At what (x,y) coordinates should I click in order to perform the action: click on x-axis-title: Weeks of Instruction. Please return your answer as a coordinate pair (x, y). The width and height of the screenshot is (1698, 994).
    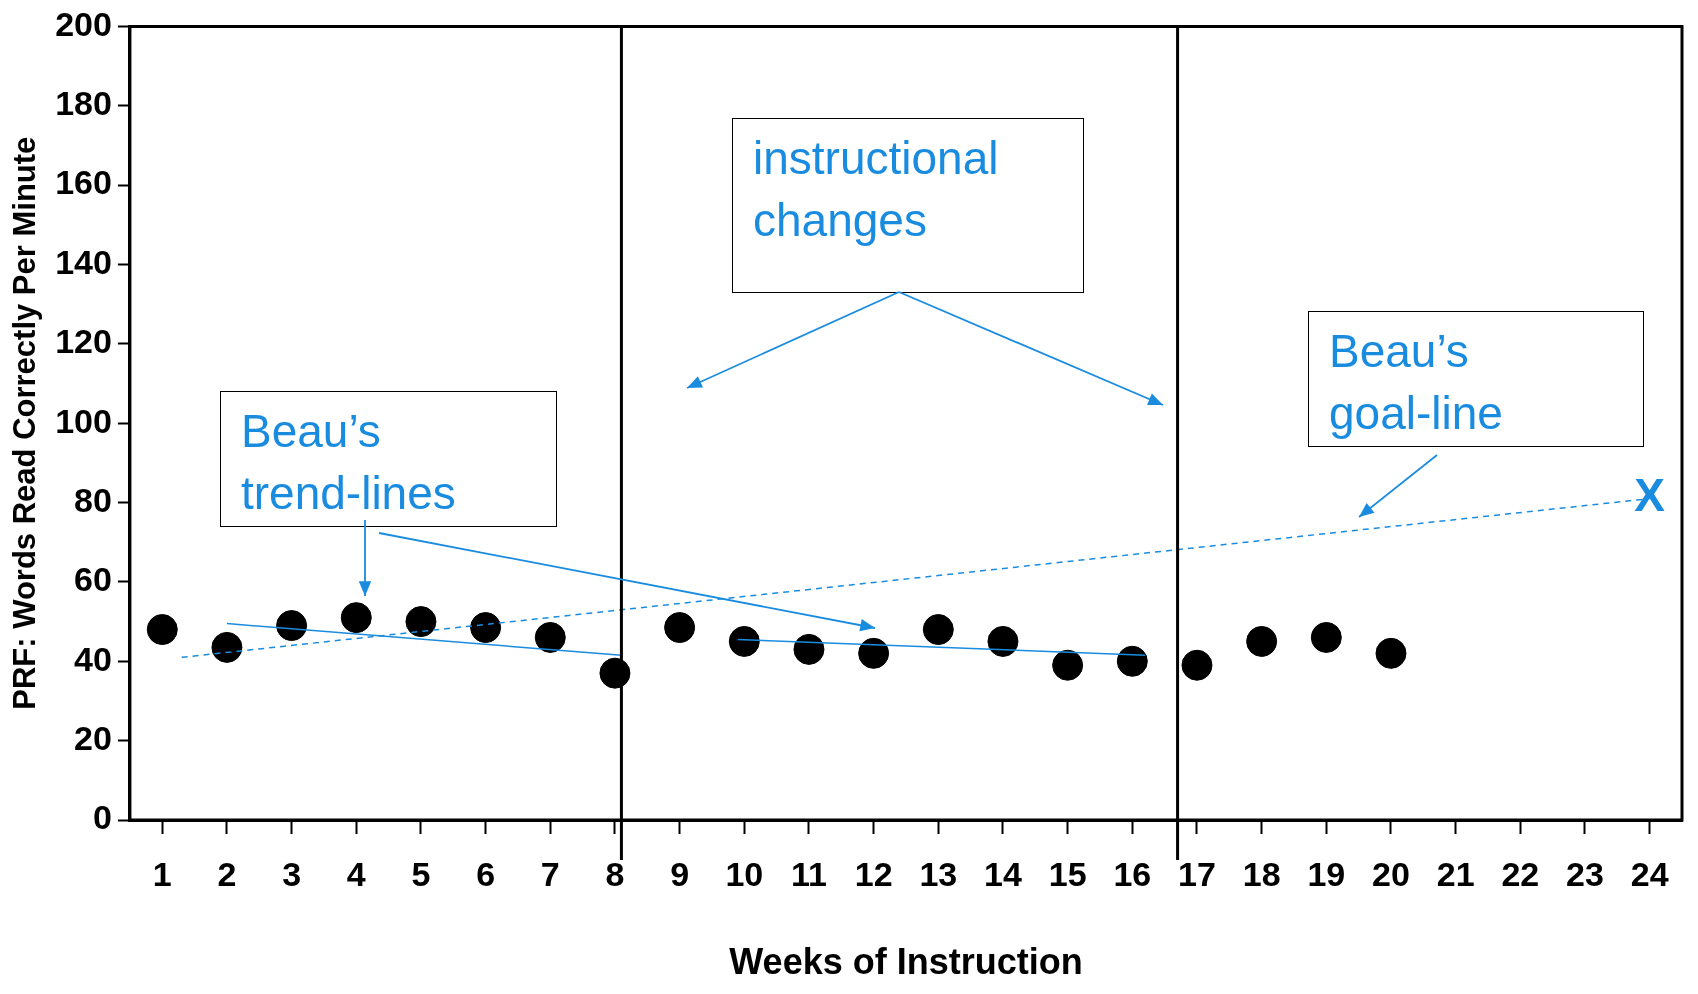
    Looking at the image, I should click on (906, 962).